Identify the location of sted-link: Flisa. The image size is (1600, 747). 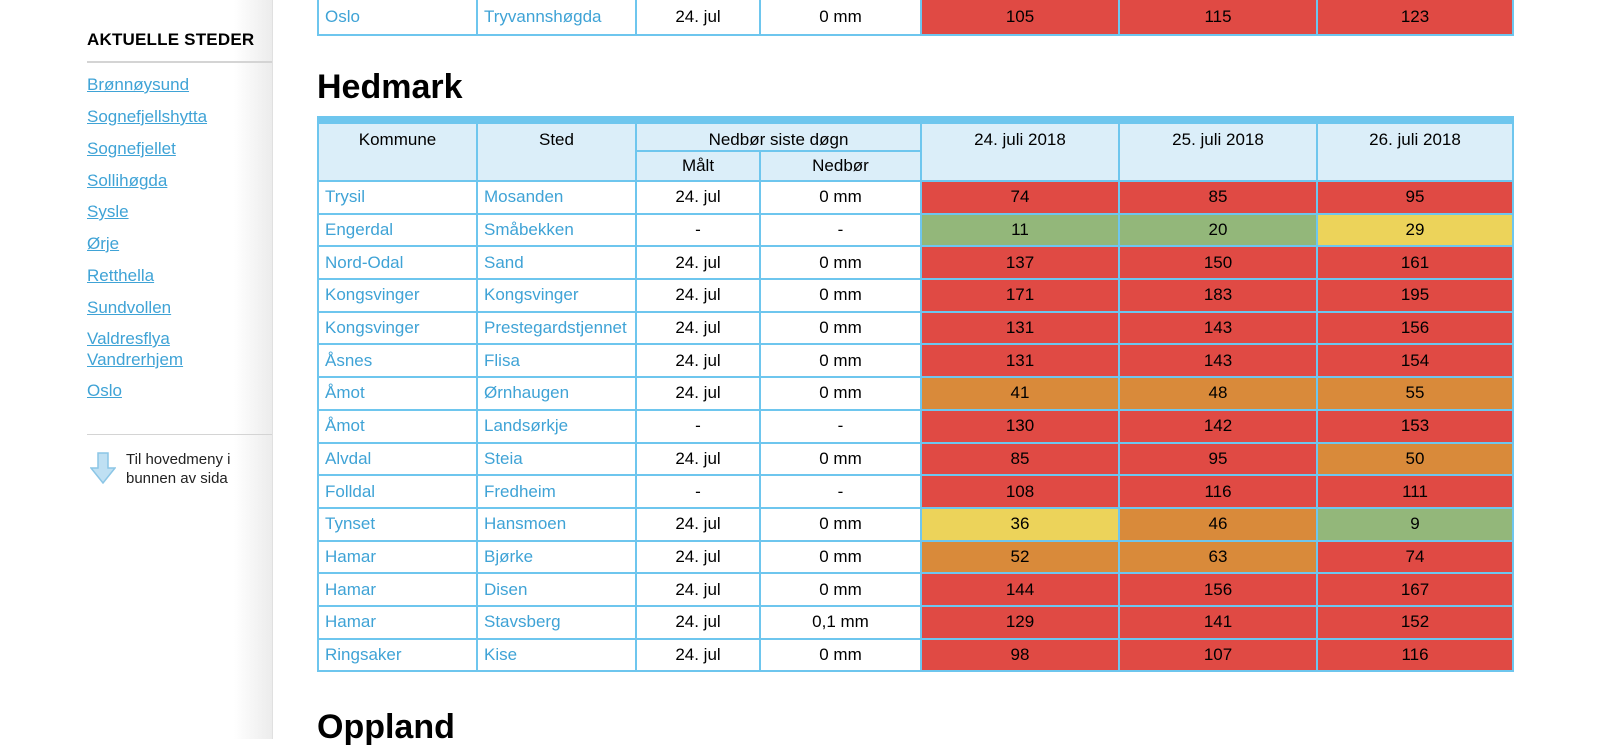
(556, 361).